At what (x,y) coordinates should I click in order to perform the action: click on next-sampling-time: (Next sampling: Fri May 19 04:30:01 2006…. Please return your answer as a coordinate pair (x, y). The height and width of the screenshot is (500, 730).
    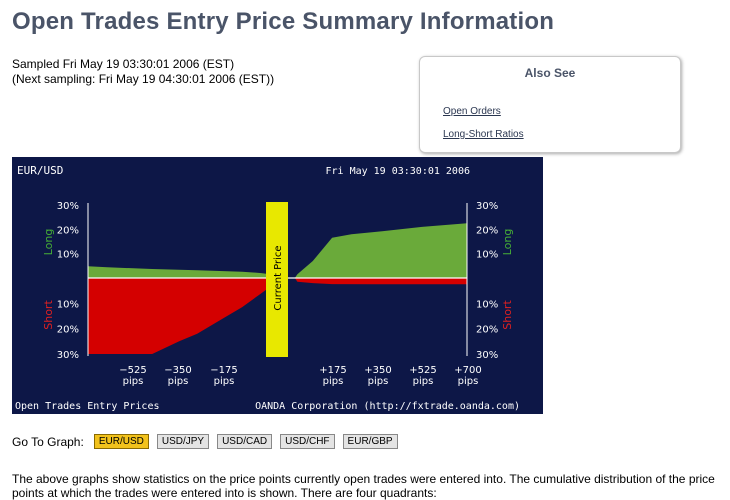
    Looking at the image, I should click on (143, 79).